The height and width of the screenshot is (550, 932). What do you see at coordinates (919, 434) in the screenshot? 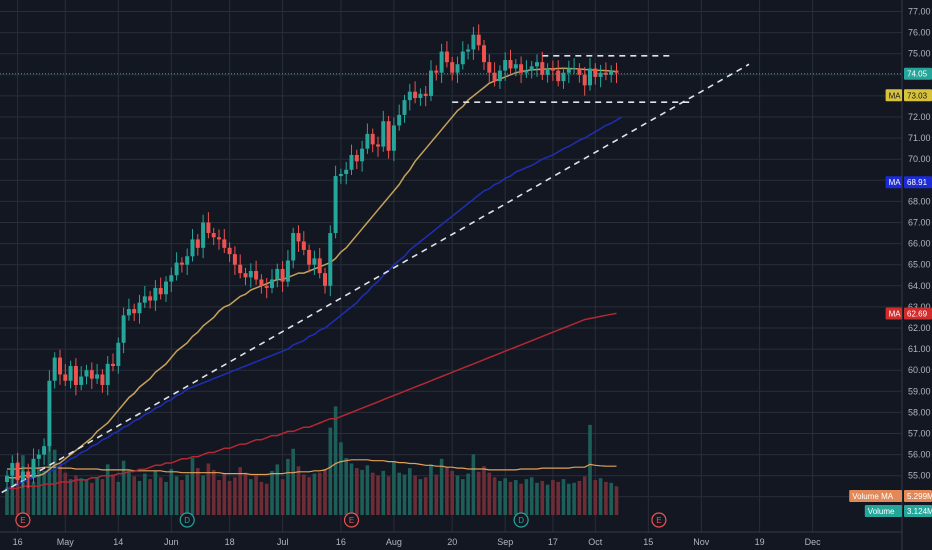
I see `price-tick-label: 57.00` at bounding box center [919, 434].